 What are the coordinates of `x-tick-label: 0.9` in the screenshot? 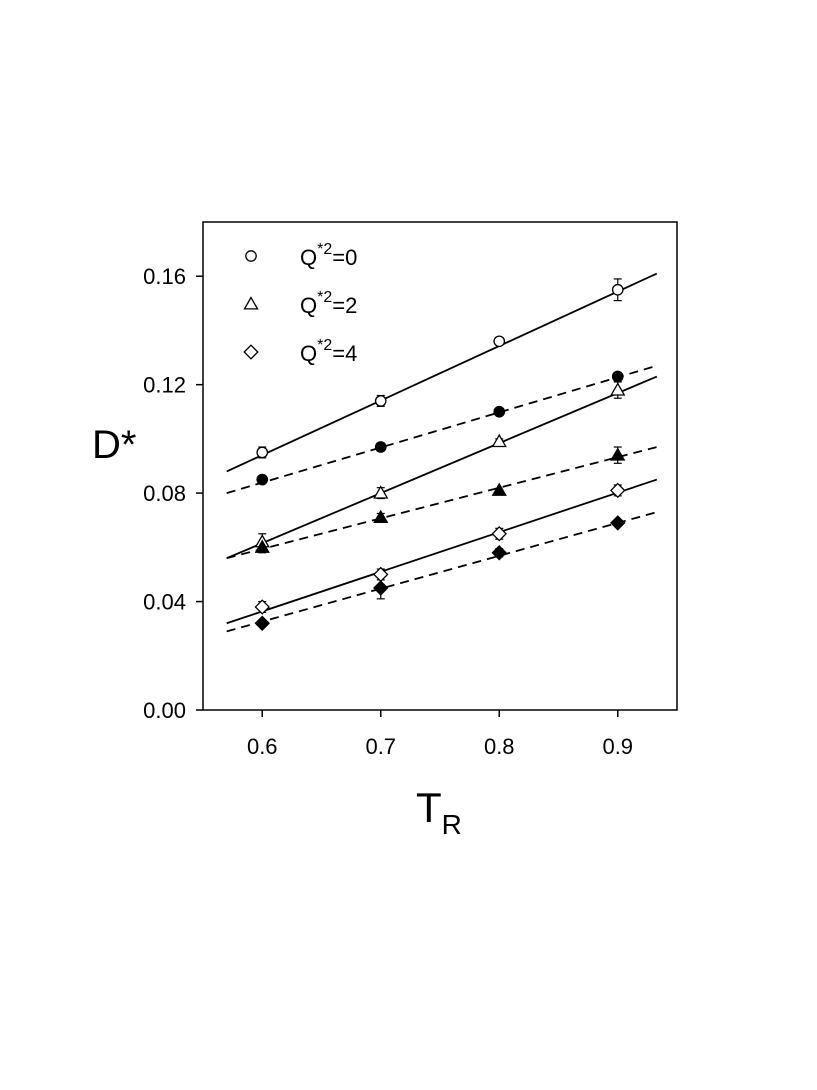 It's located at (617, 746).